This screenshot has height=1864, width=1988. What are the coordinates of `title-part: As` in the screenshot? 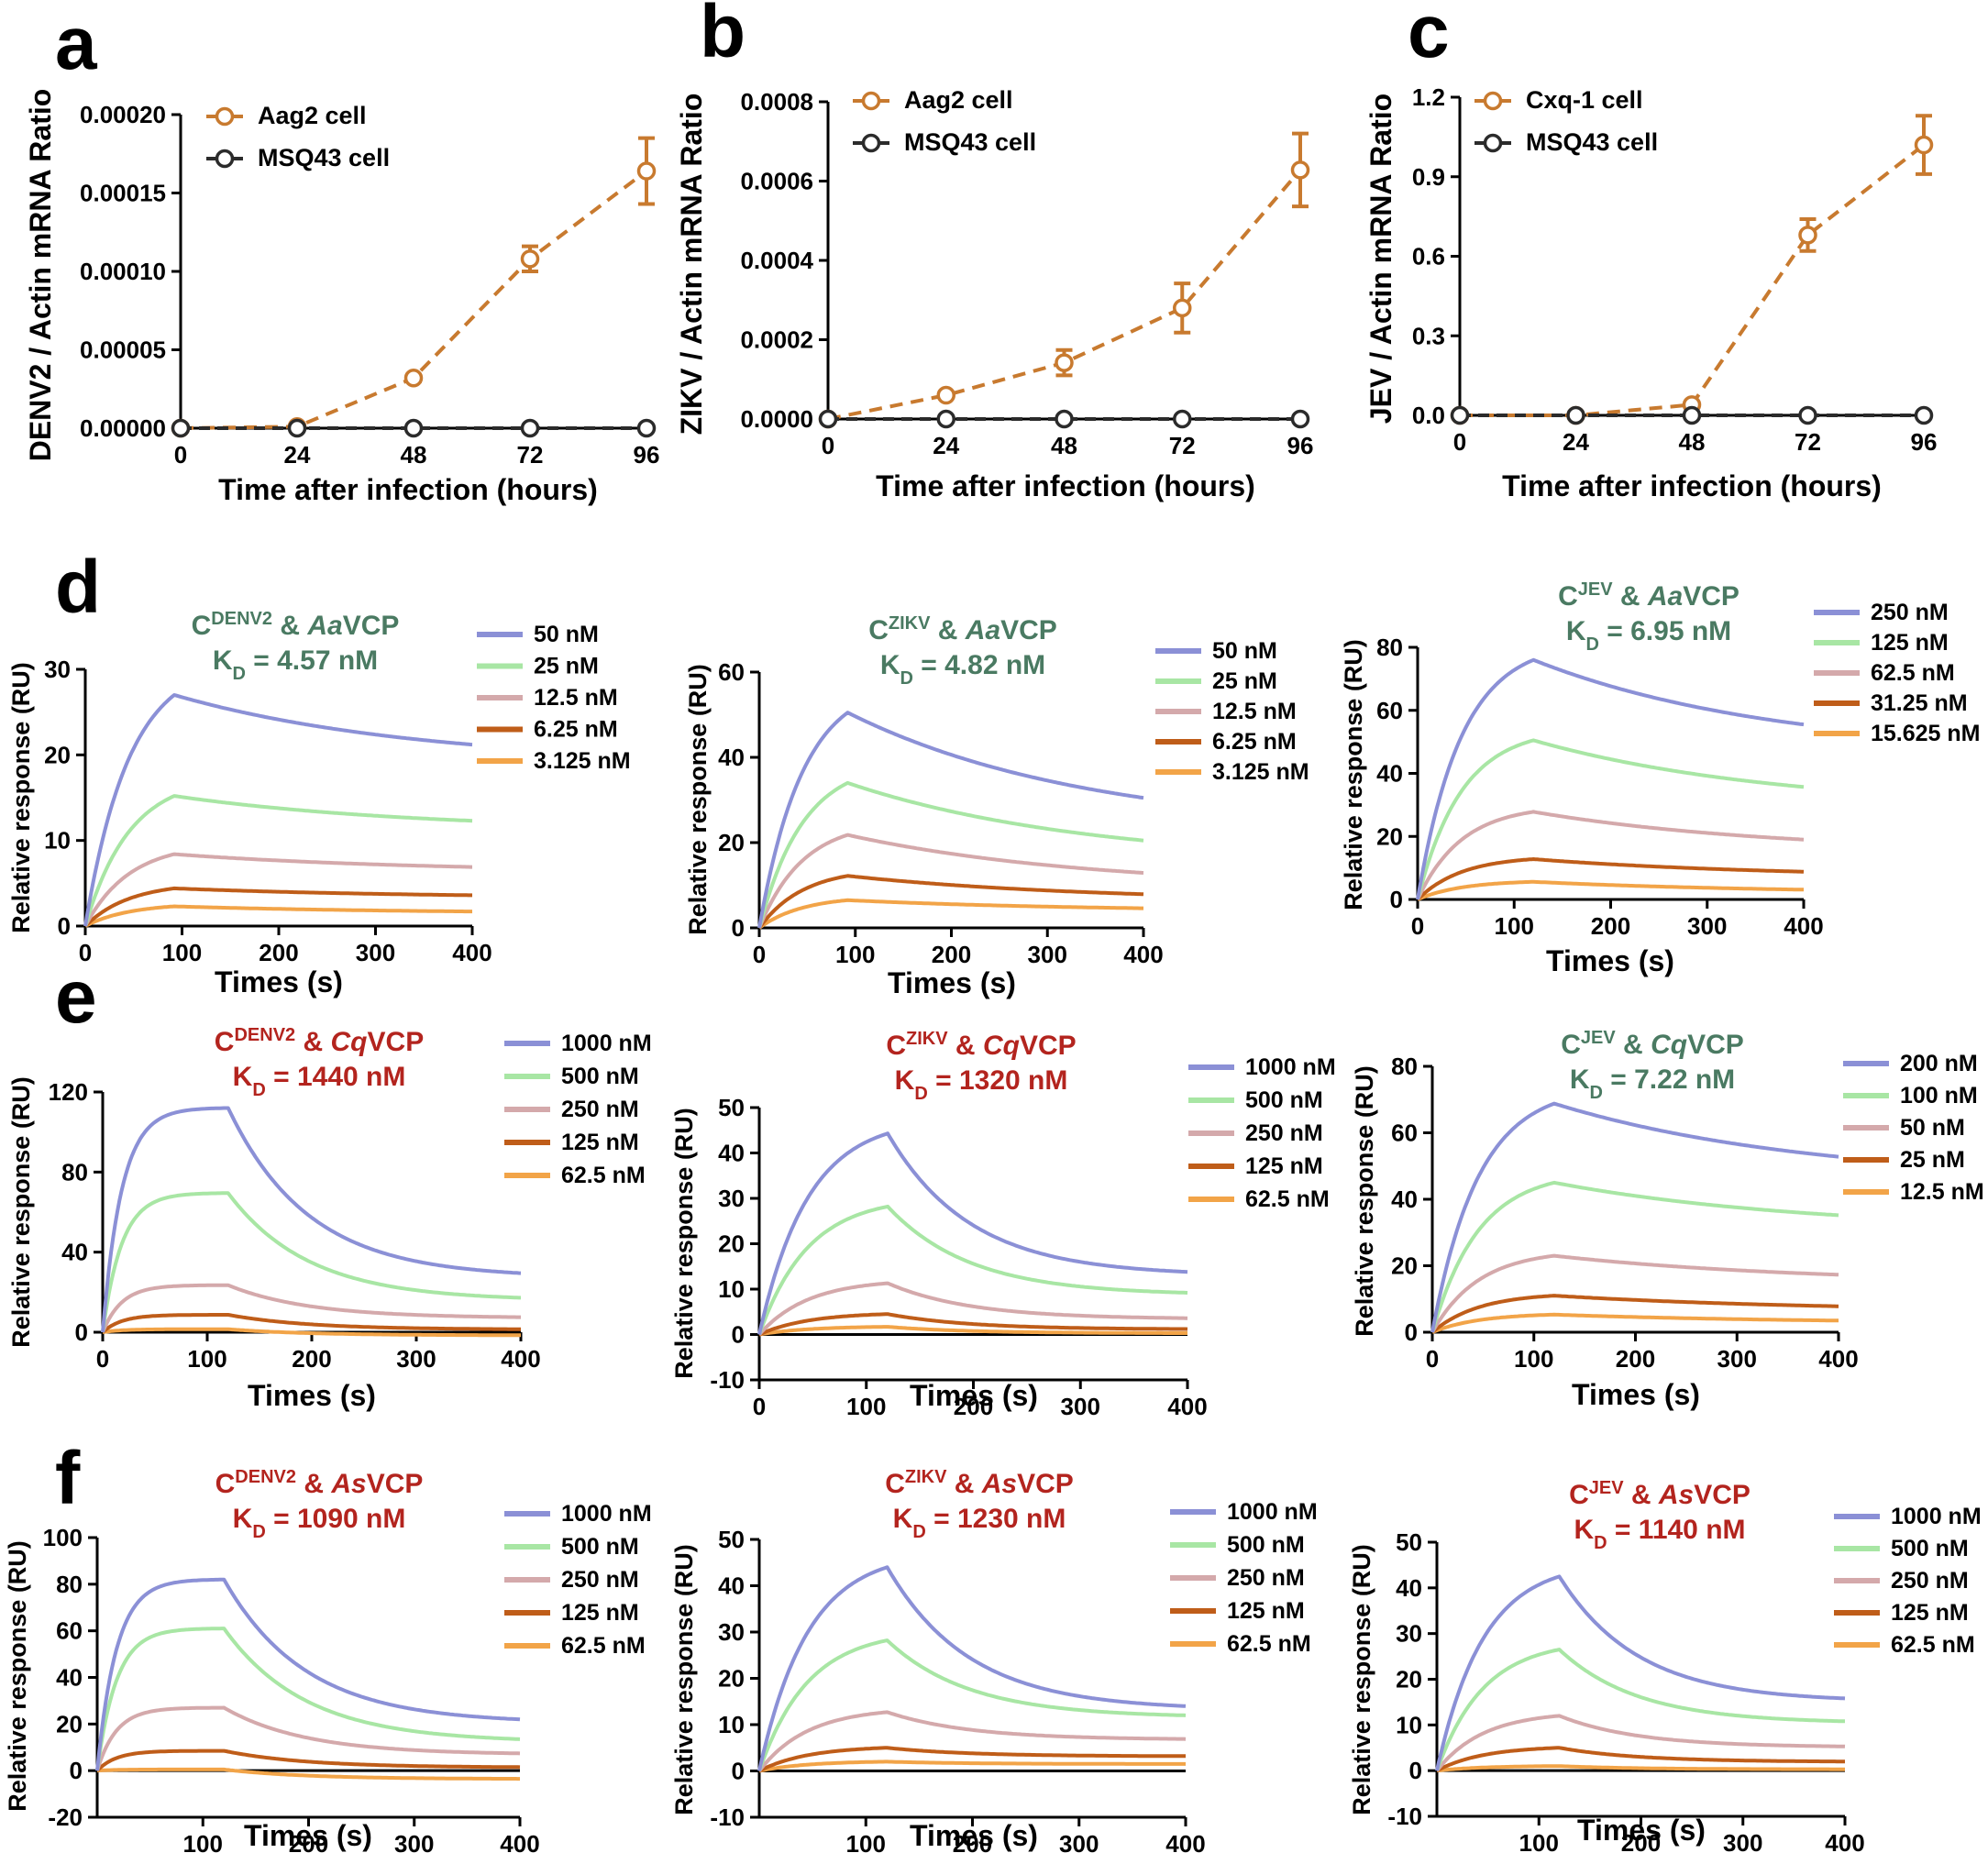 It's located at (999, 1484).